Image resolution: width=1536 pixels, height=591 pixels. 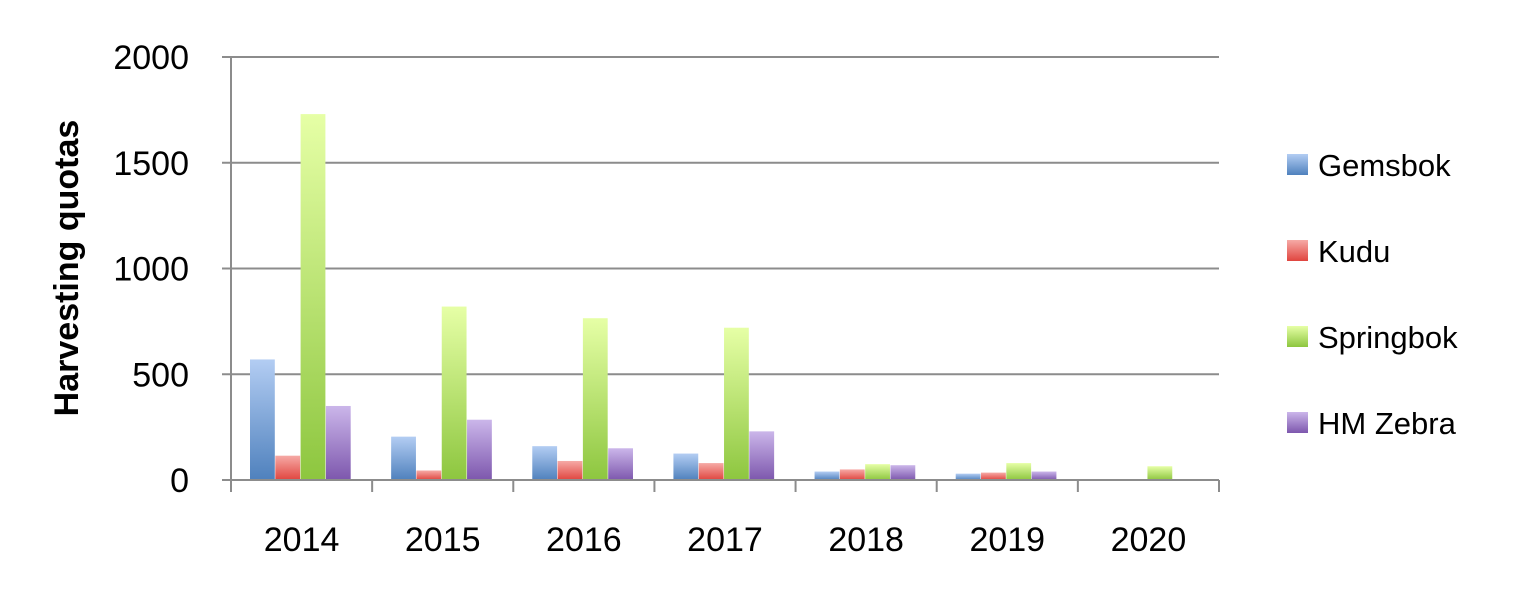 I want to click on legend-item-kudu: Kudu, so click(x=1338, y=251).